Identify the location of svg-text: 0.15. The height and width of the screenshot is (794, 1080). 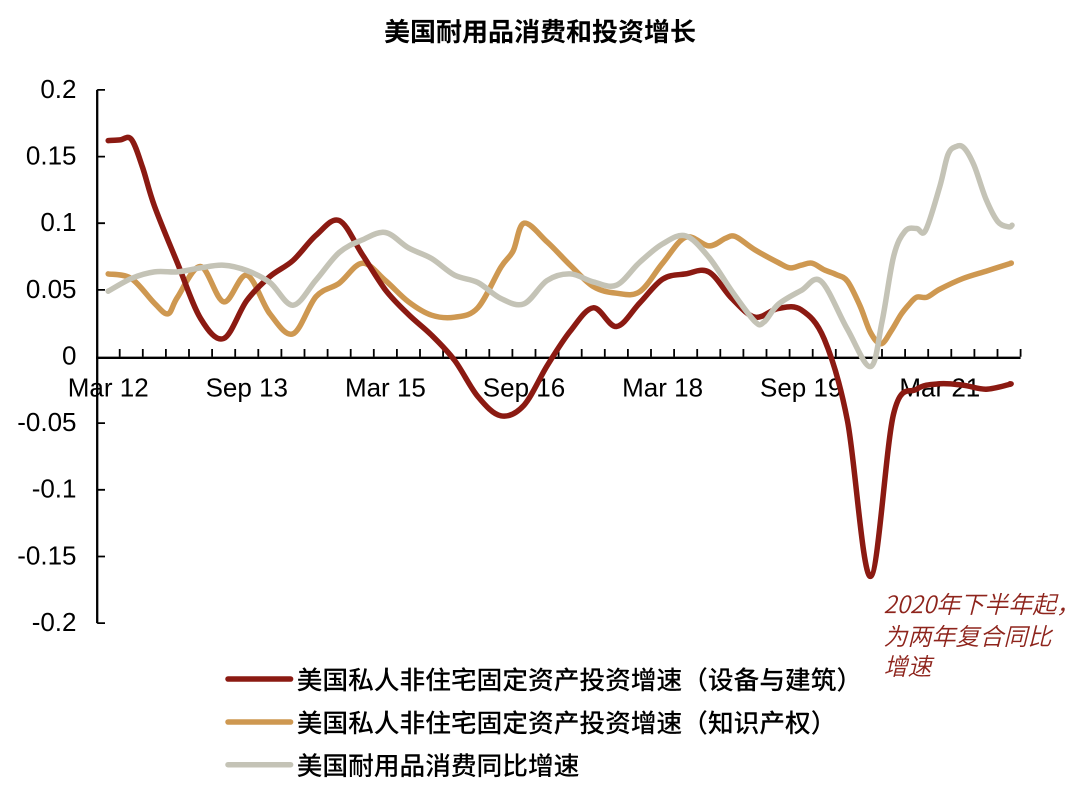
(51, 156).